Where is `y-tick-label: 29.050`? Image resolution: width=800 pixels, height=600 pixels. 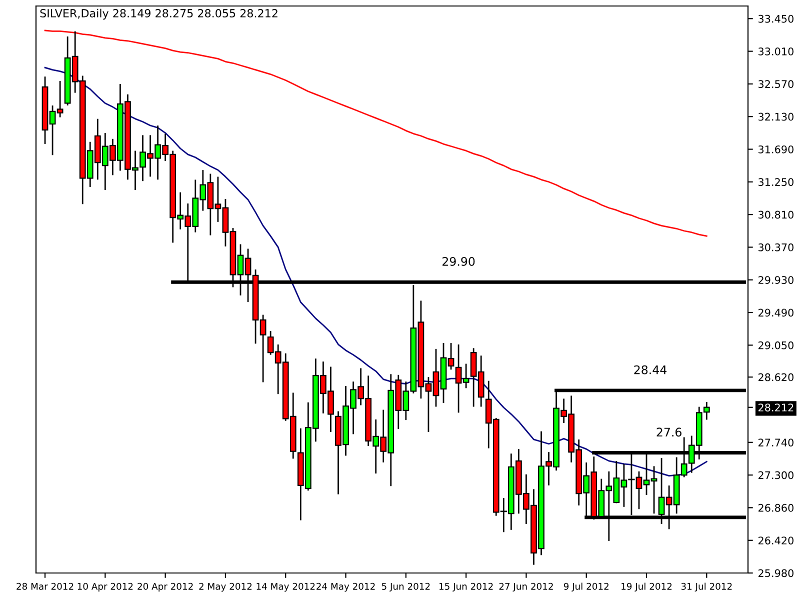 y-tick-label: 29.050 is located at coordinates (776, 345).